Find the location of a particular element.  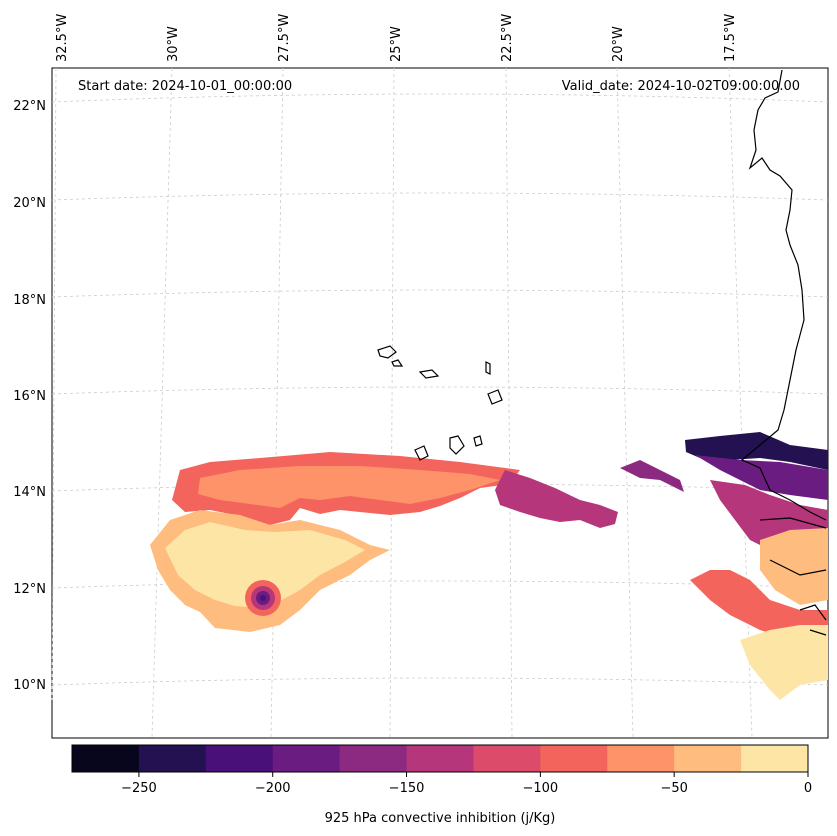

cin-low-core is located at coordinates (263, 598).